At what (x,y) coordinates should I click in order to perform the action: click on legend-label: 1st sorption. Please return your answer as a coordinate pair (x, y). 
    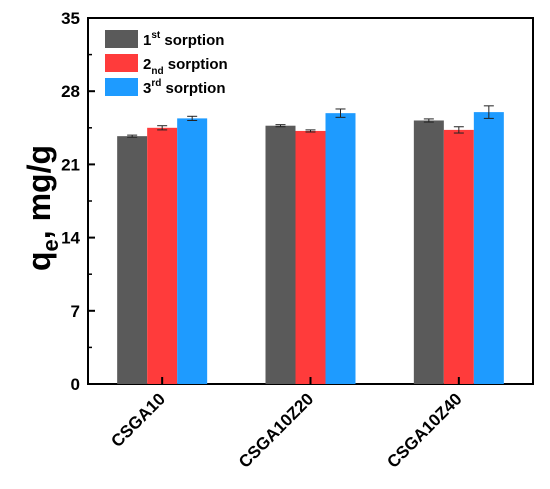
    Looking at the image, I should click on (183, 39).